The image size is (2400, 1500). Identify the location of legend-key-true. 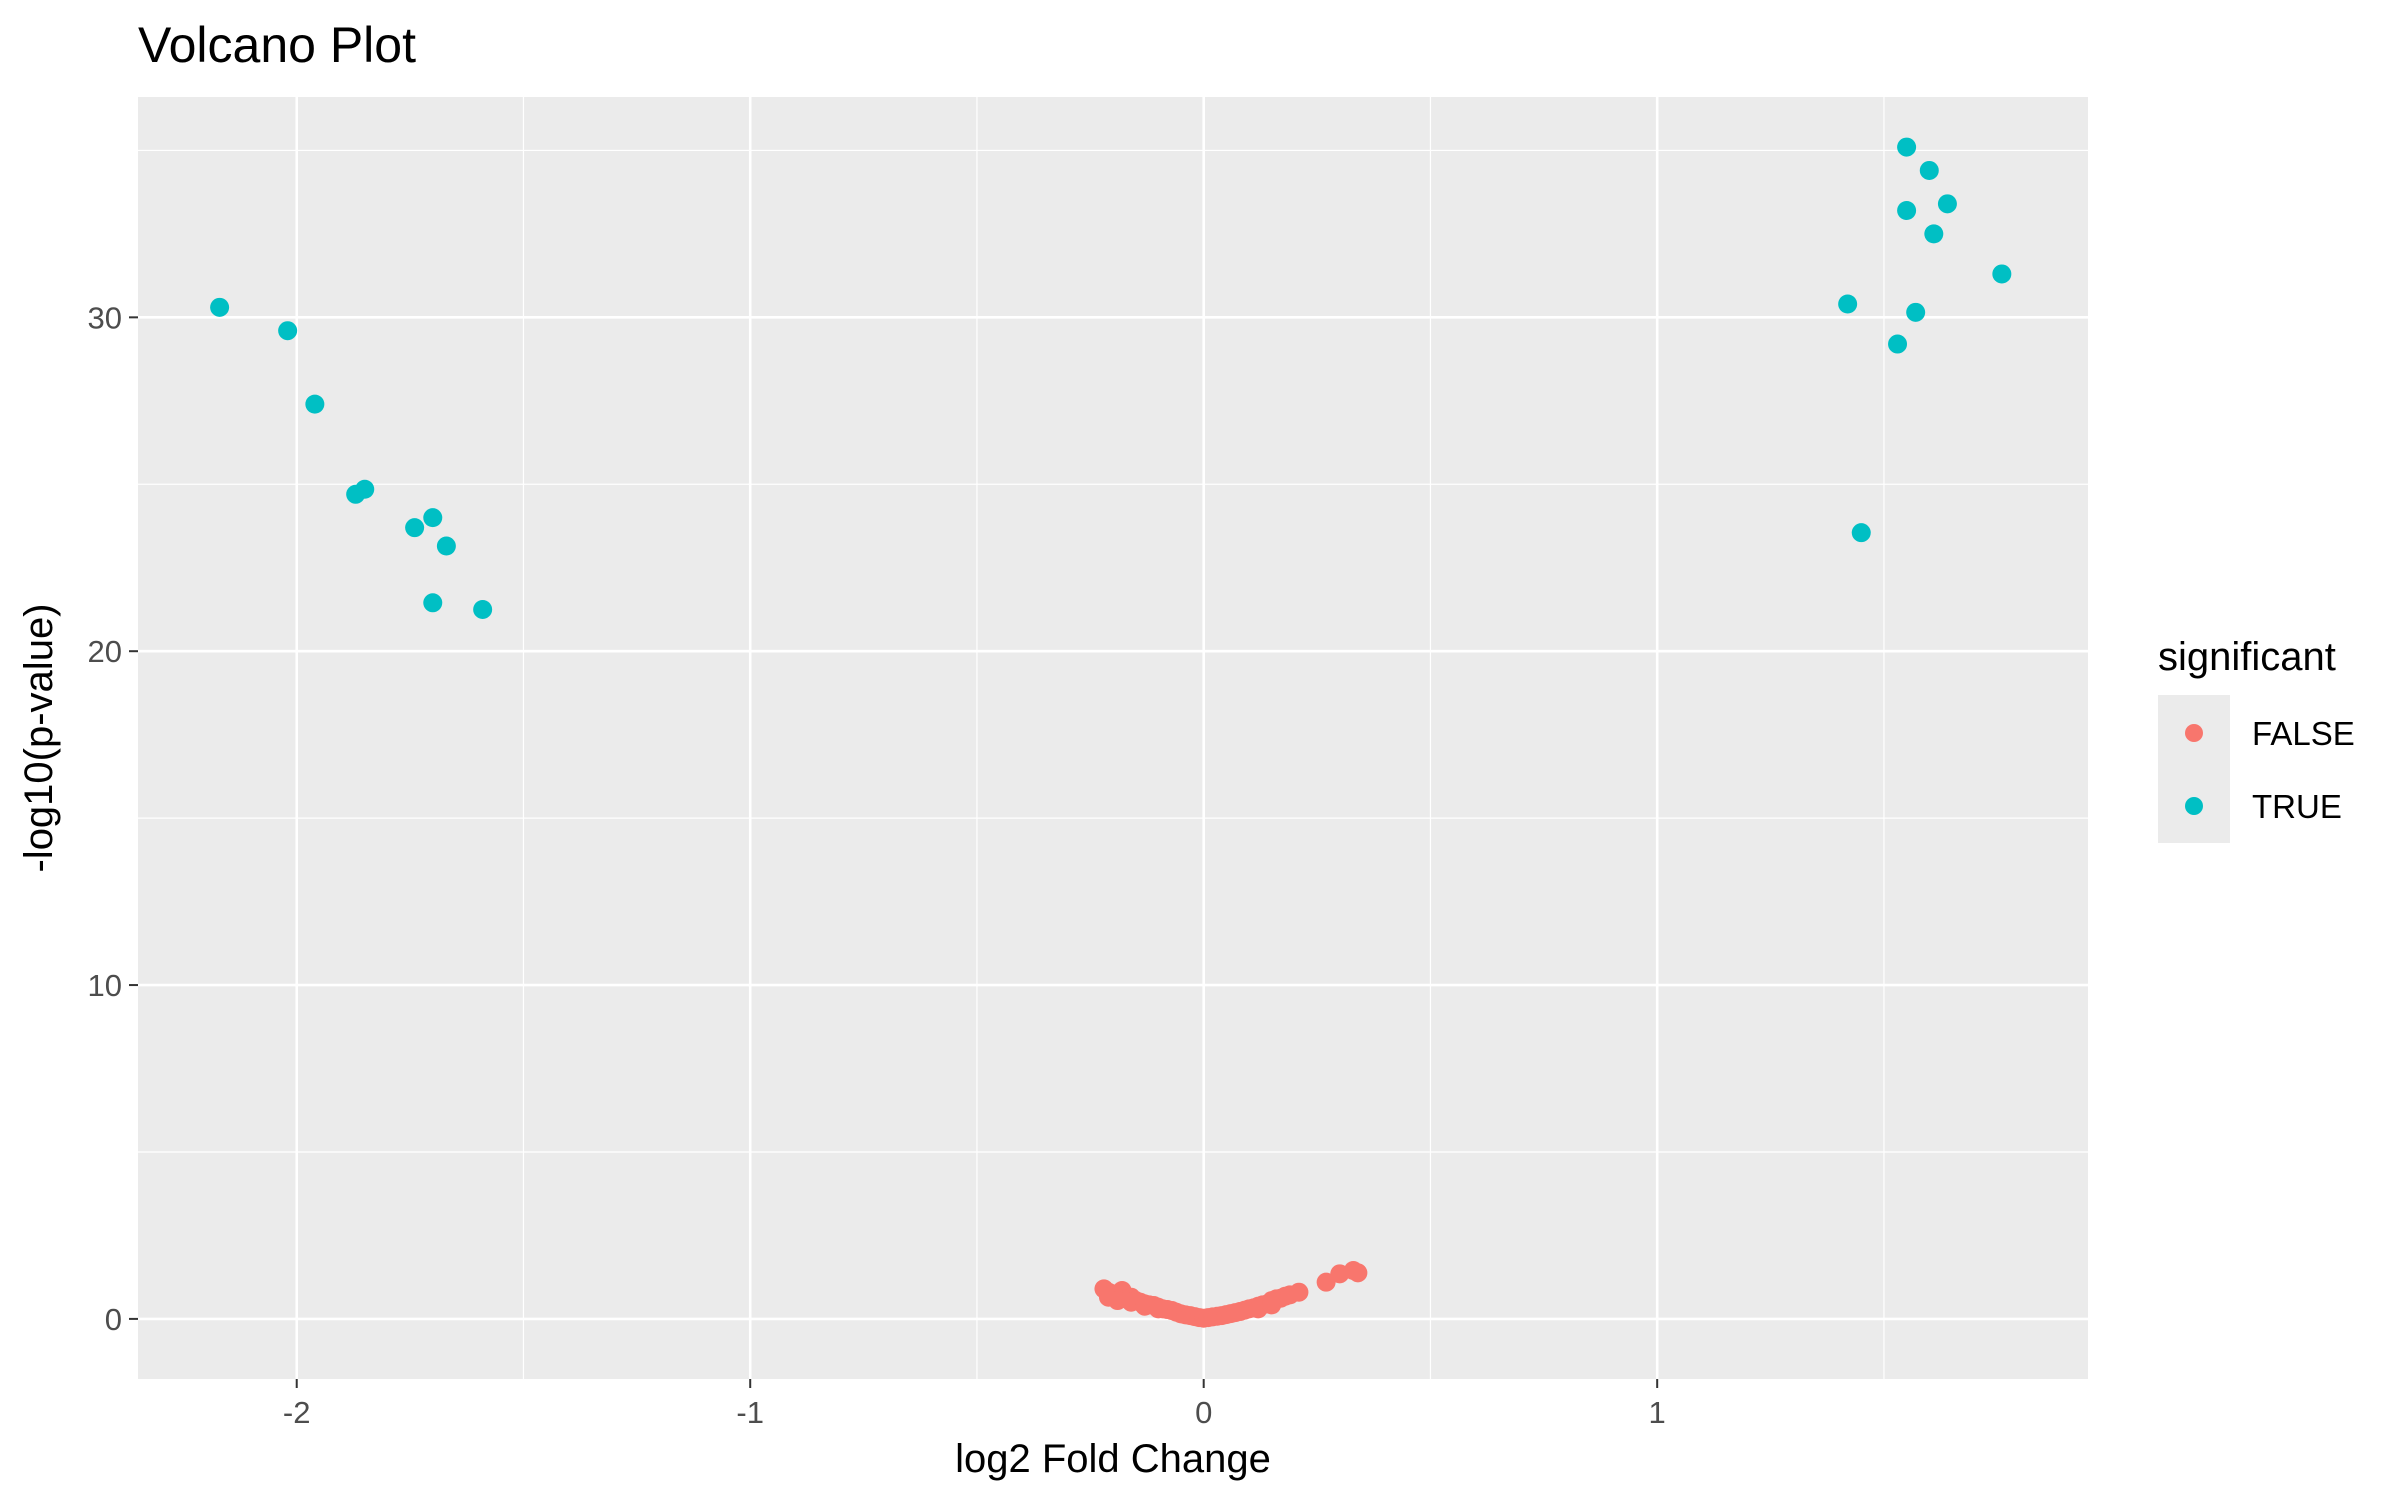
(2194, 806).